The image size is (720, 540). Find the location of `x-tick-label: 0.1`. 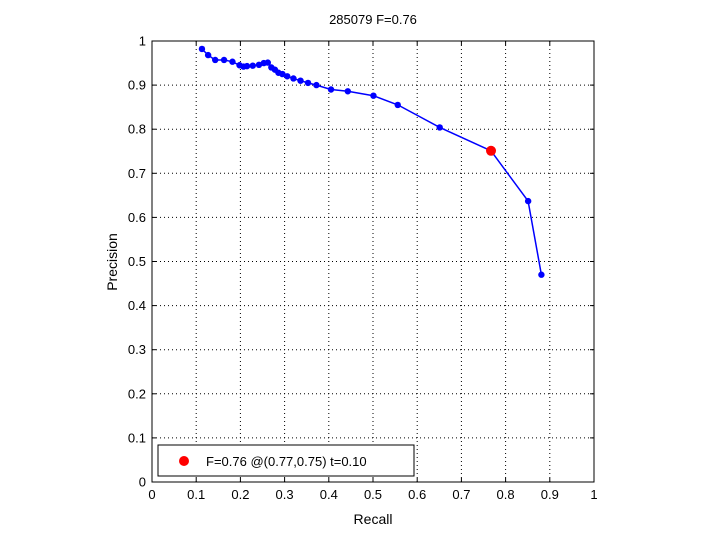

x-tick-label: 0.1 is located at coordinates (196, 494).